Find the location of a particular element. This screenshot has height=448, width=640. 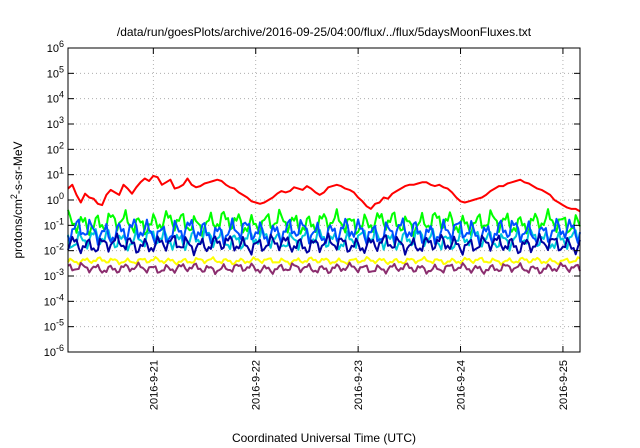

y-tick-exp: 6 is located at coordinates (61, 44).